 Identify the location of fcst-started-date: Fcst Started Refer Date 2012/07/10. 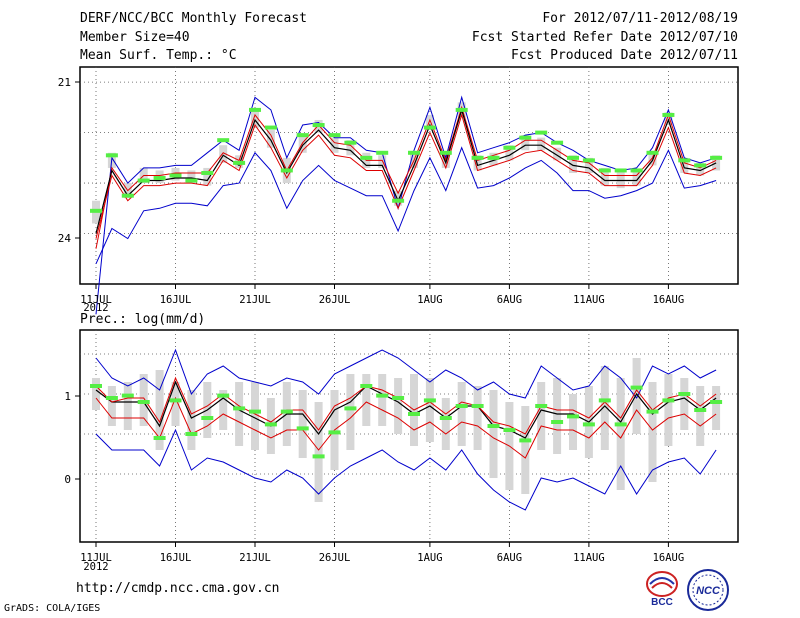
(604, 37).